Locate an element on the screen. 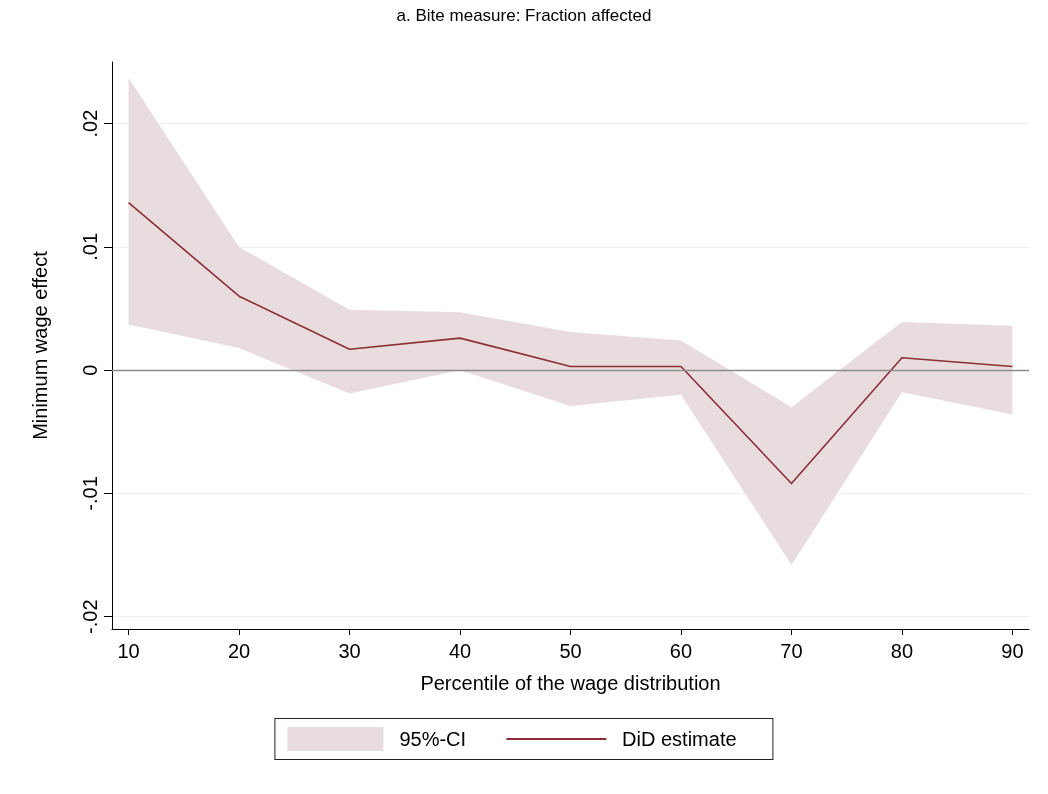  x-tick-label: 80 is located at coordinates (902, 651).